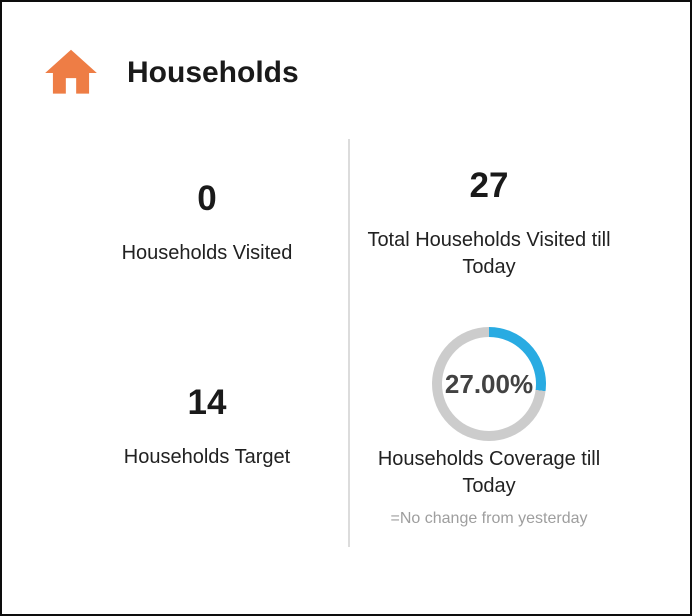 The height and width of the screenshot is (616, 692). What do you see at coordinates (365, 73) in the screenshot?
I see `card-header: Households` at bounding box center [365, 73].